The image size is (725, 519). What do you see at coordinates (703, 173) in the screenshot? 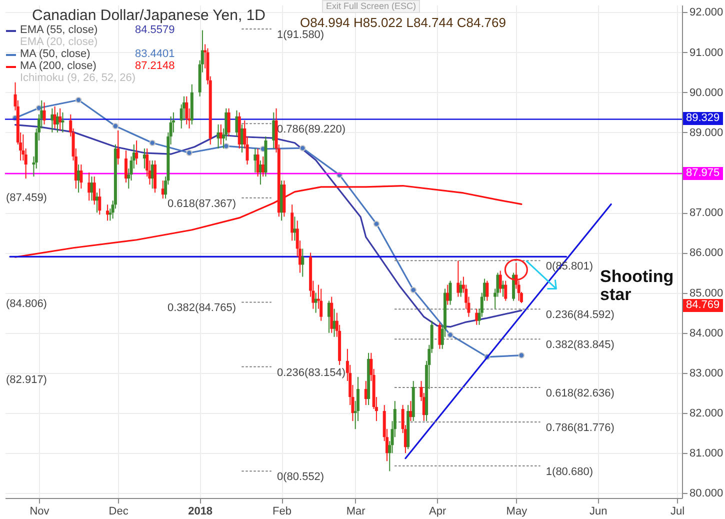
I see `ref-line-label: 87.975` at bounding box center [703, 173].